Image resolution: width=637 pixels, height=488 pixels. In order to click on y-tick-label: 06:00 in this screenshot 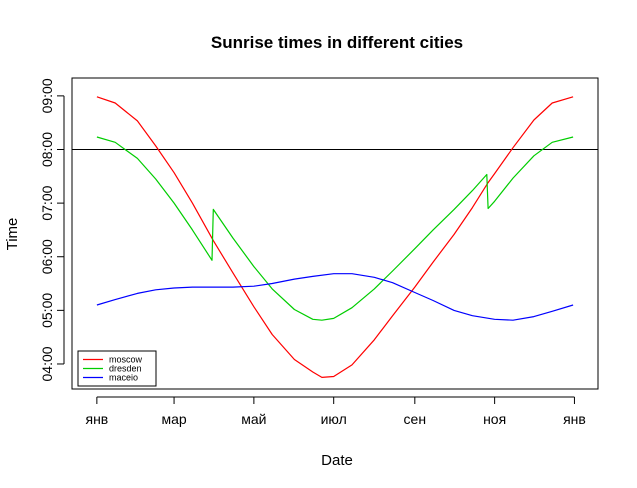, I will do `click(47, 256)`.